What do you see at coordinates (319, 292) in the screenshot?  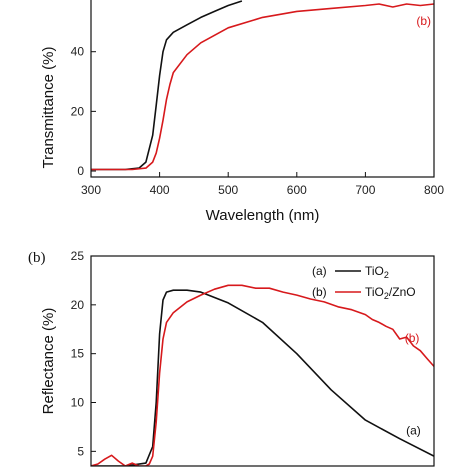 I see `legend-prefix: (b)` at bounding box center [319, 292].